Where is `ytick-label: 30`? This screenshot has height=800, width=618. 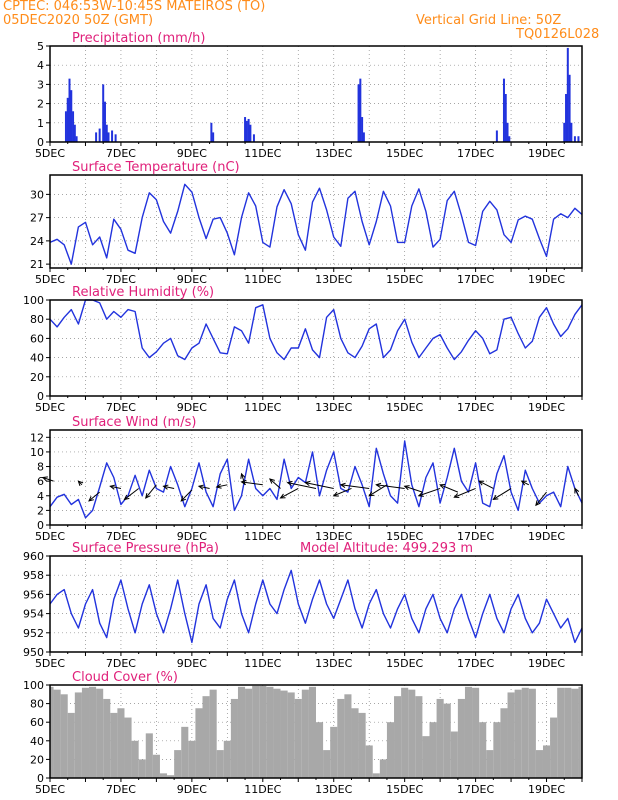
ytick-label: 30 is located at coordinates (37, 194).